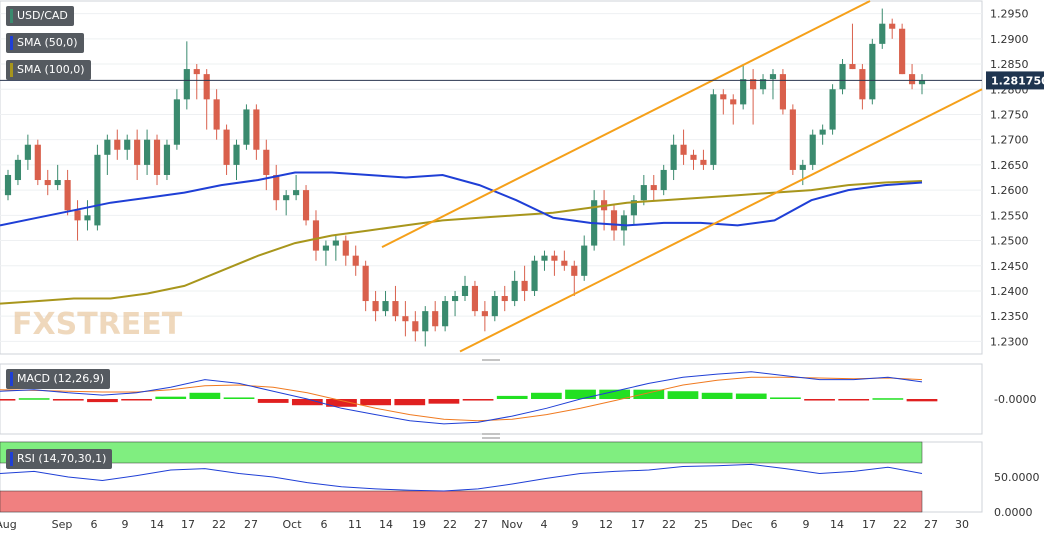 This screenshot has height=537, width=1060. Describe the element at coordinates (45, 43) in the screenshot. I see `sma50-tag: SMA (50,0)` at that location.